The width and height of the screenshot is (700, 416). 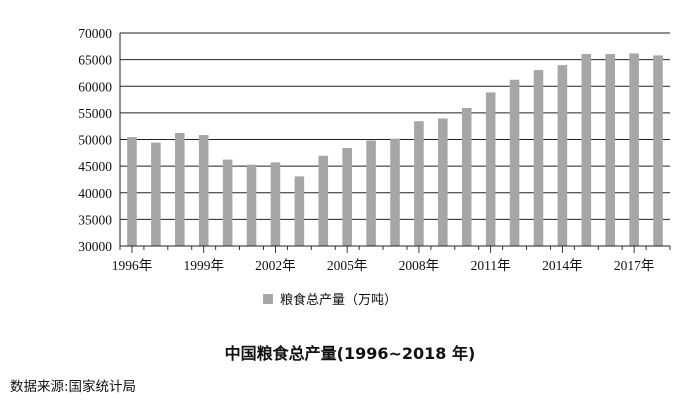 I want to click on legend-label: 粮食总产量（万吨）, so click(x=338, y=300).